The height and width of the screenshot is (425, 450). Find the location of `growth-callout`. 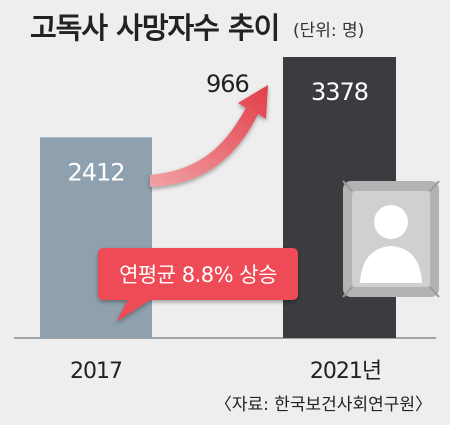

growth-callout is located at coordinates (198, 285).